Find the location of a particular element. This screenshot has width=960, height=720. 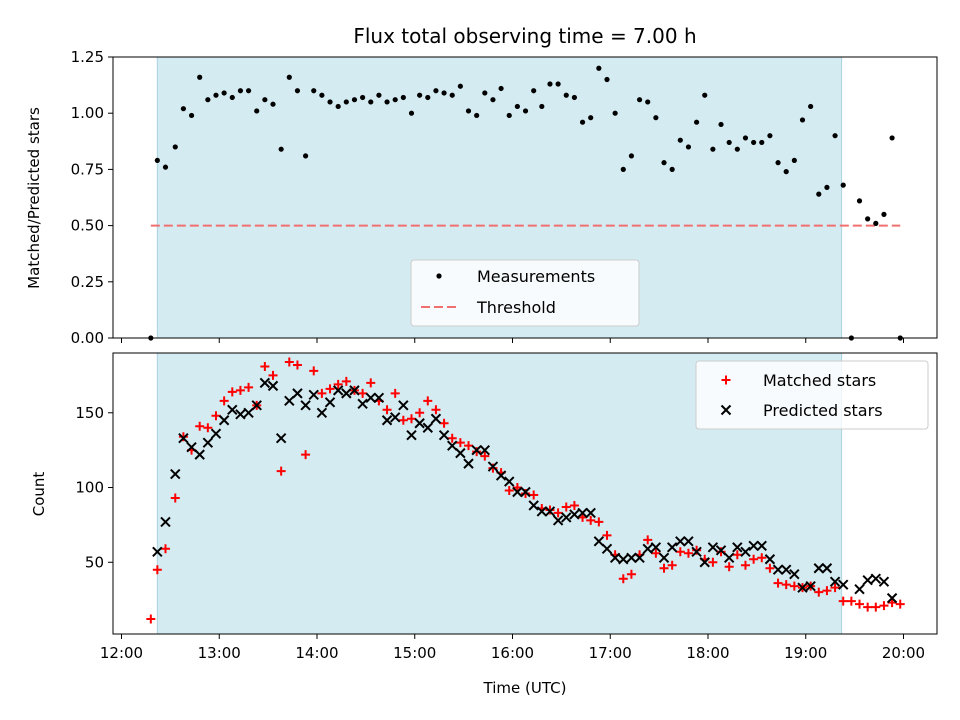

x-tick-label: 14:00 is located at coordinates (316, 653).